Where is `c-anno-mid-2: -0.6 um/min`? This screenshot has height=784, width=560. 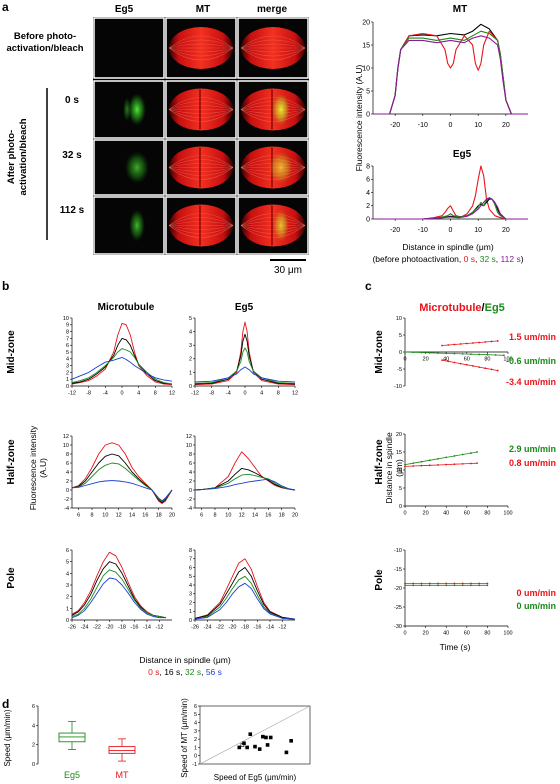
c-anno-mid-2: -0.6 um/min is located at coordinates (531, 361).